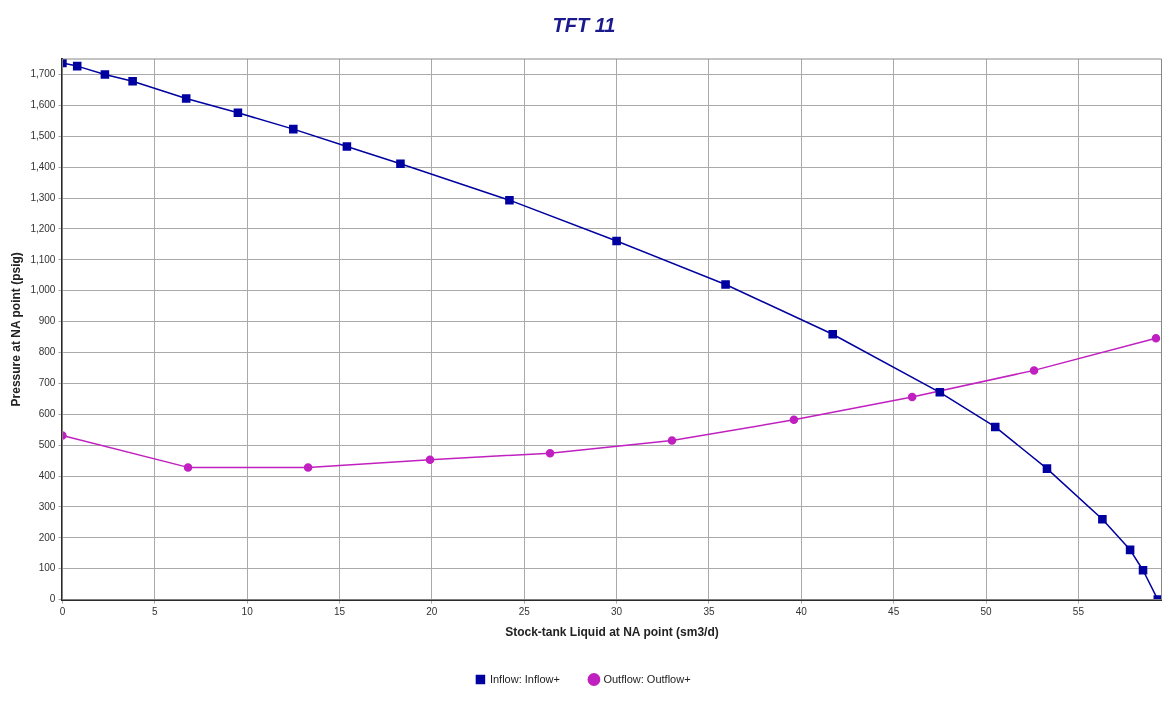 Image resolution: width=1168 pixels, height=715 pixels. I want to click on x-axis-title: Stock-tank Liquid at NA point (sm3/d), so click(612, 632).